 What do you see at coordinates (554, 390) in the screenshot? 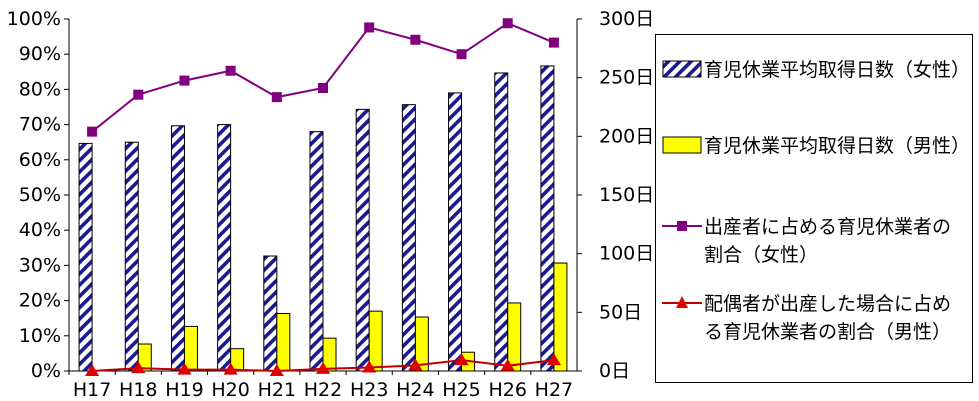
I see `x-tick-label: H27` at bounding box center [554, 390].